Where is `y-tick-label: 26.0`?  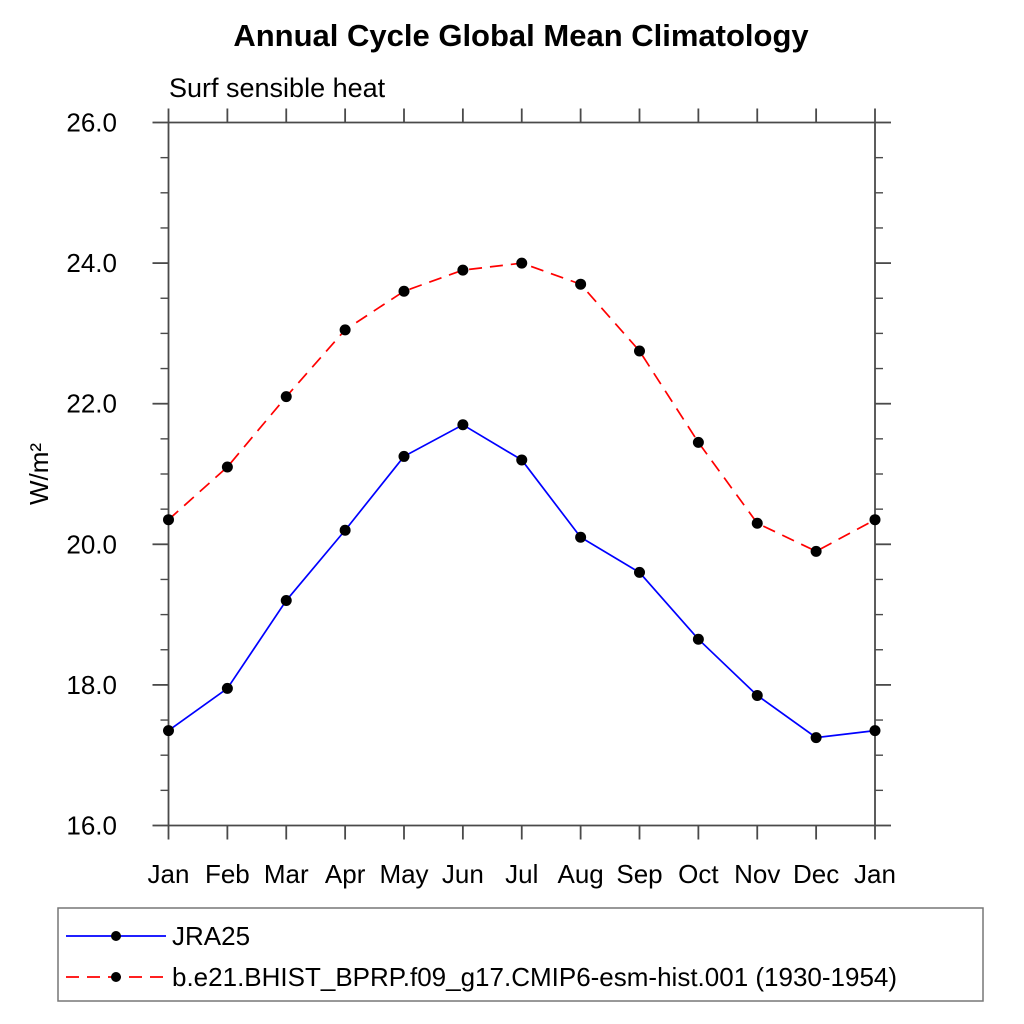
y-tick-label: 26.0 is located at coordinates (91, 123).